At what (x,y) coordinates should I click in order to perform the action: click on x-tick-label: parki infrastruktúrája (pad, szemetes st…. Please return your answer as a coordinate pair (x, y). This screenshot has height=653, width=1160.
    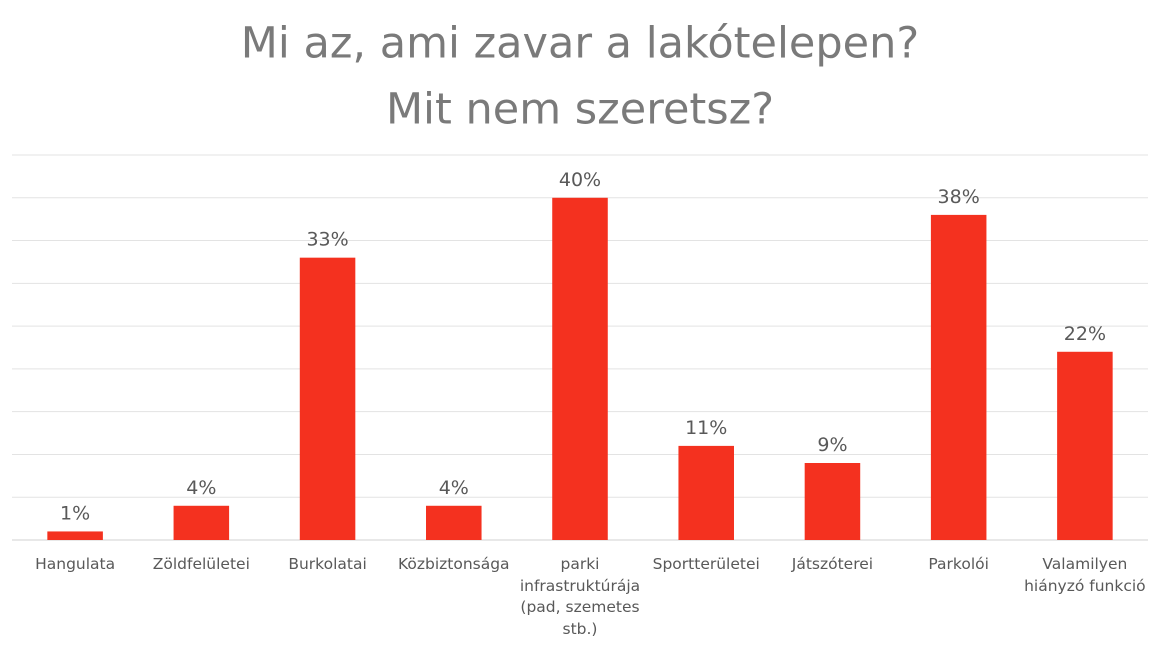
    Looking at the image, I should click on (580, 596).